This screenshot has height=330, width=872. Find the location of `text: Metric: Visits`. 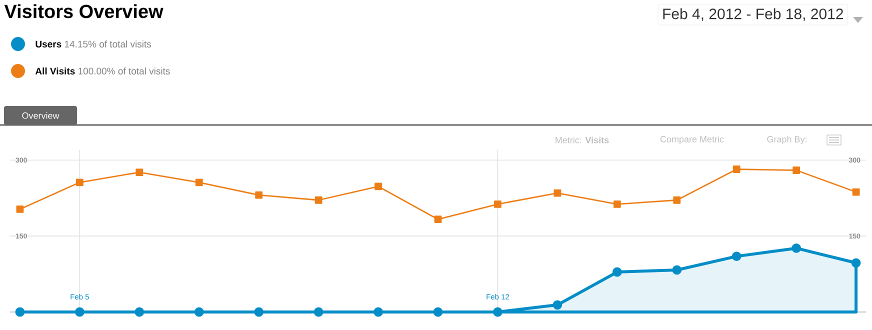

text: Metric: Visits is located at coordinates (582, 140).